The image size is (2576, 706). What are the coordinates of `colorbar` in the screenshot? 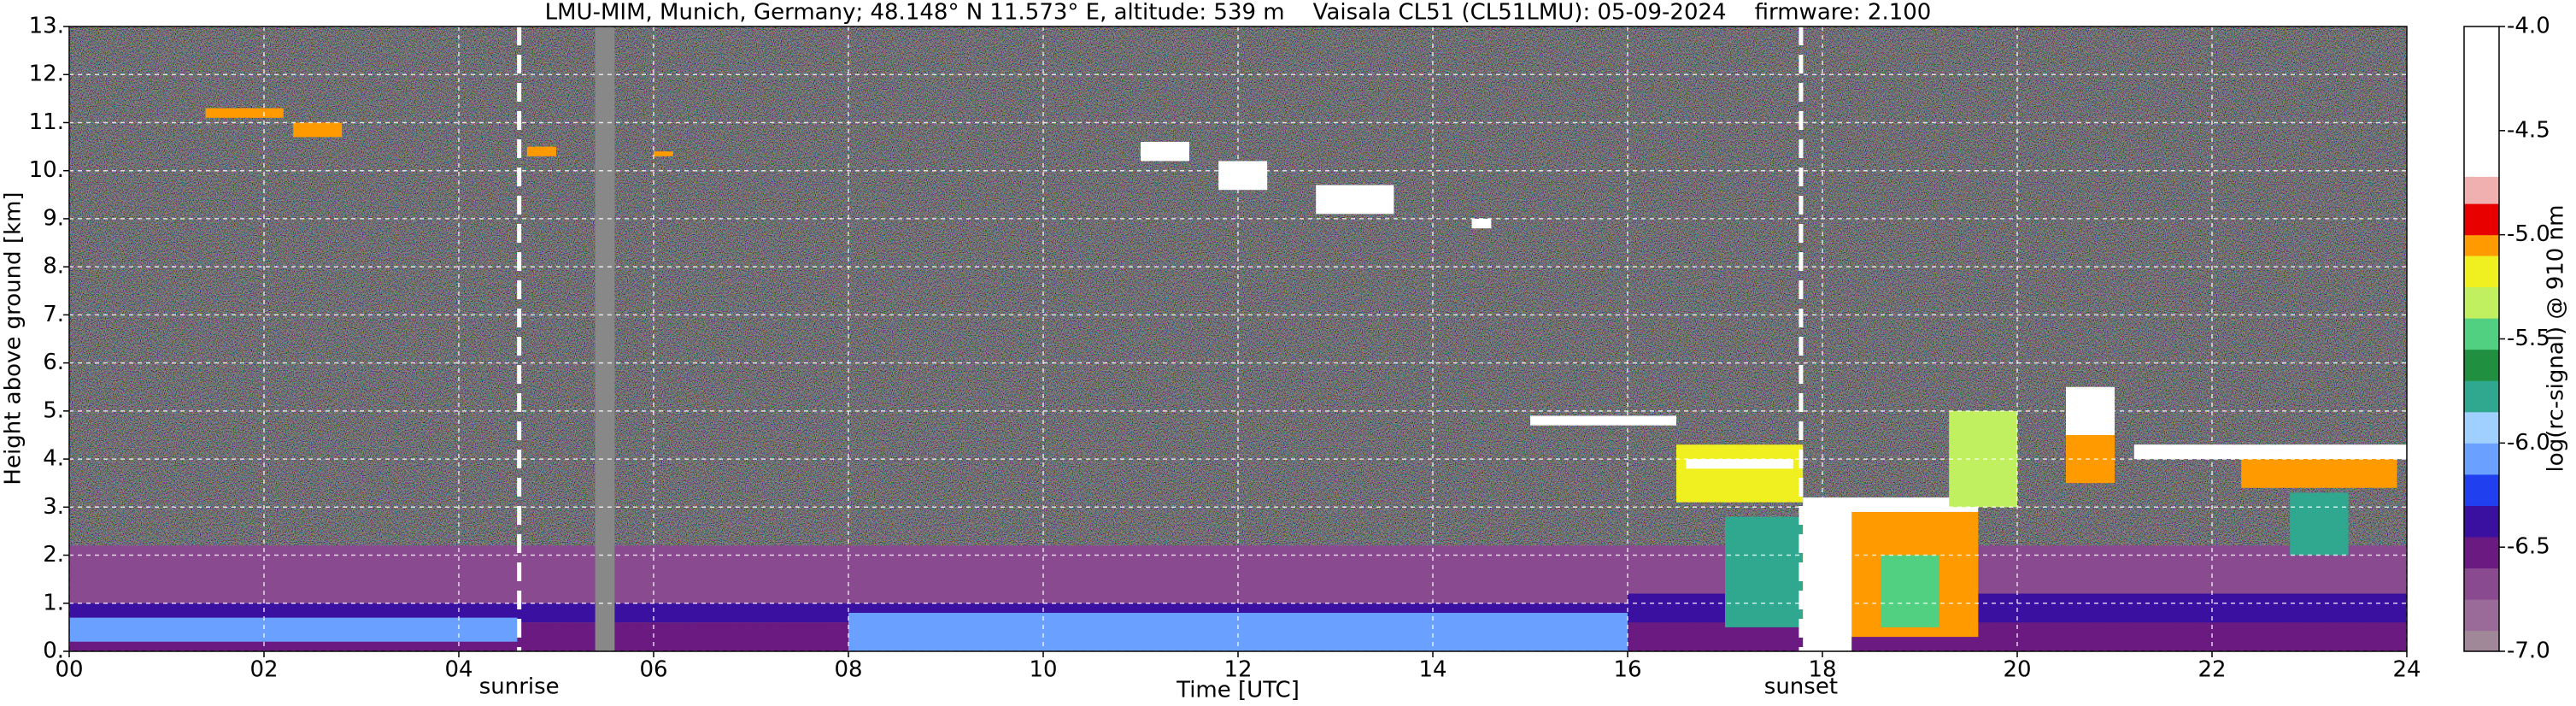 It's located at (2481, 339).